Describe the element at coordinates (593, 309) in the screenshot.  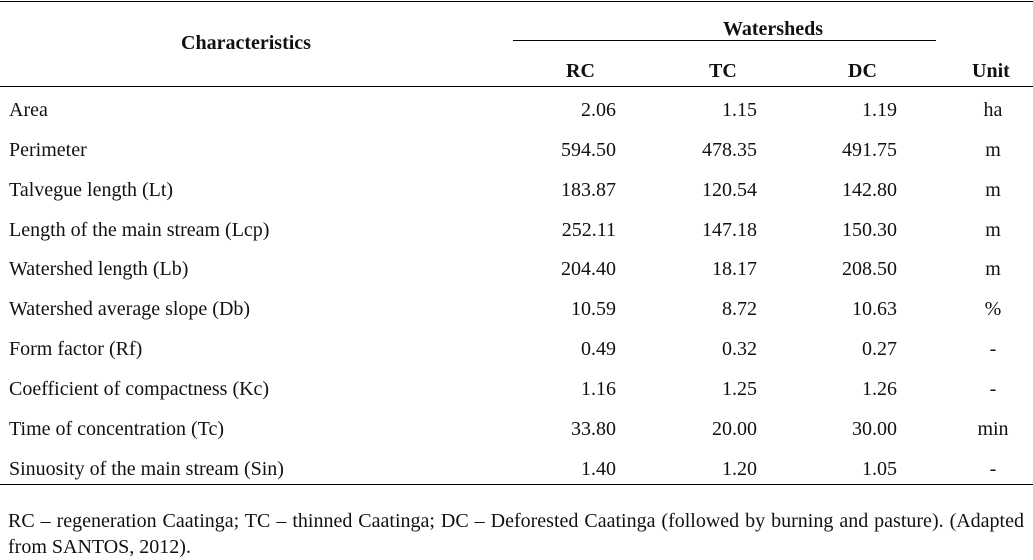
I see `rc-value: 10.59` at that location.